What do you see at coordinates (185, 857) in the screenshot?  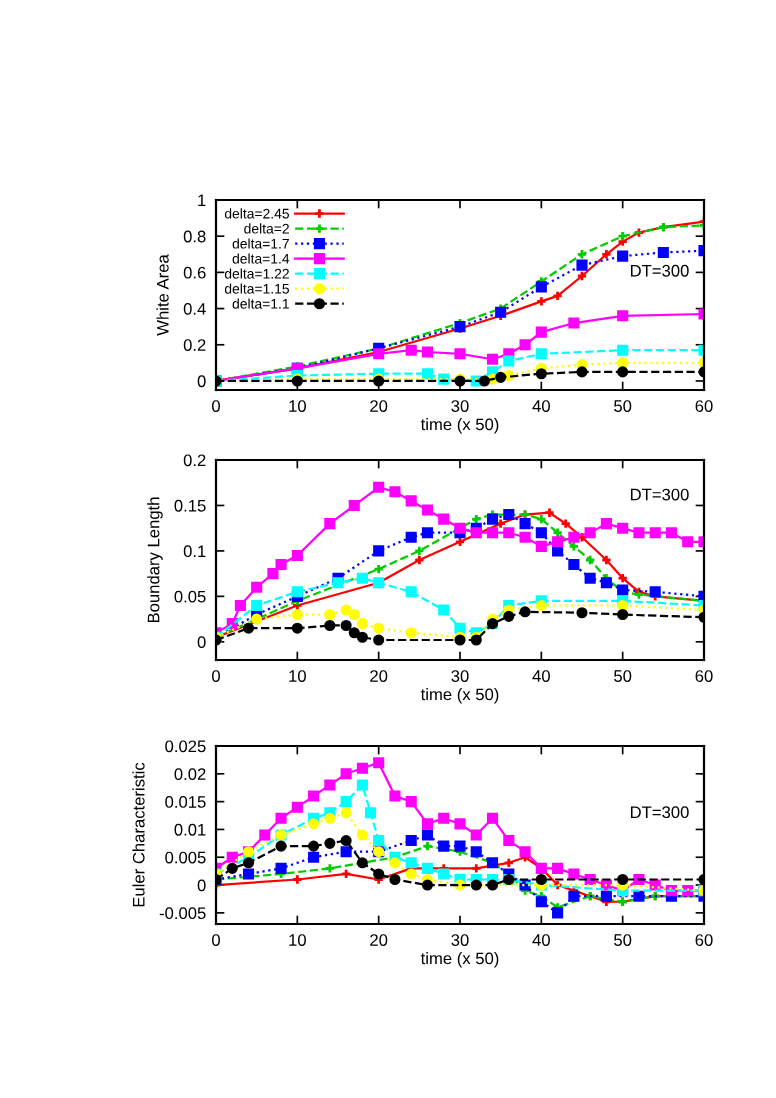 I see `y-tick-label: 0.005` at bounding box center [185, 857].